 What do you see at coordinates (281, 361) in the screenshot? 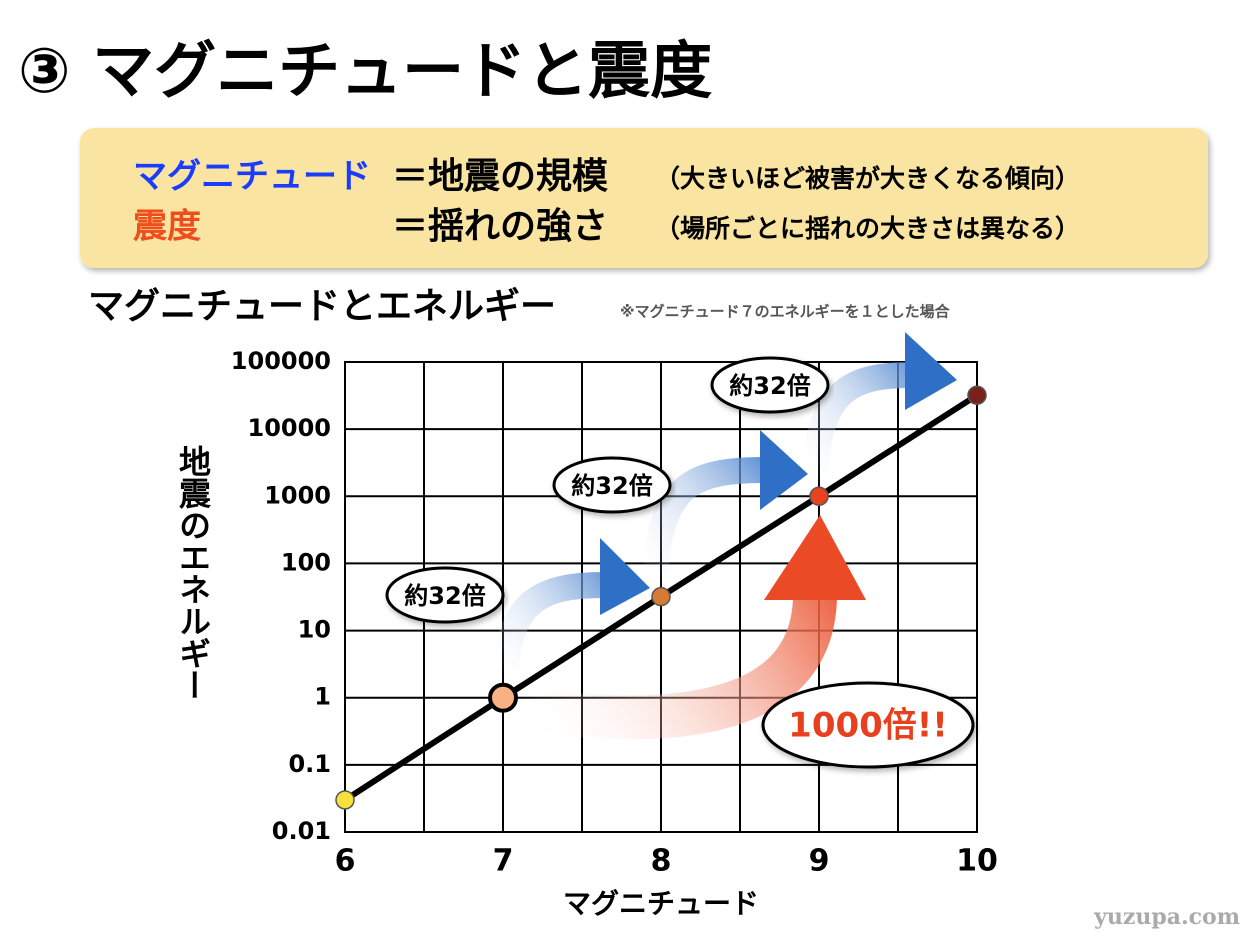
I see `y-tick-label: 100000` at bounding box center [281, 361].